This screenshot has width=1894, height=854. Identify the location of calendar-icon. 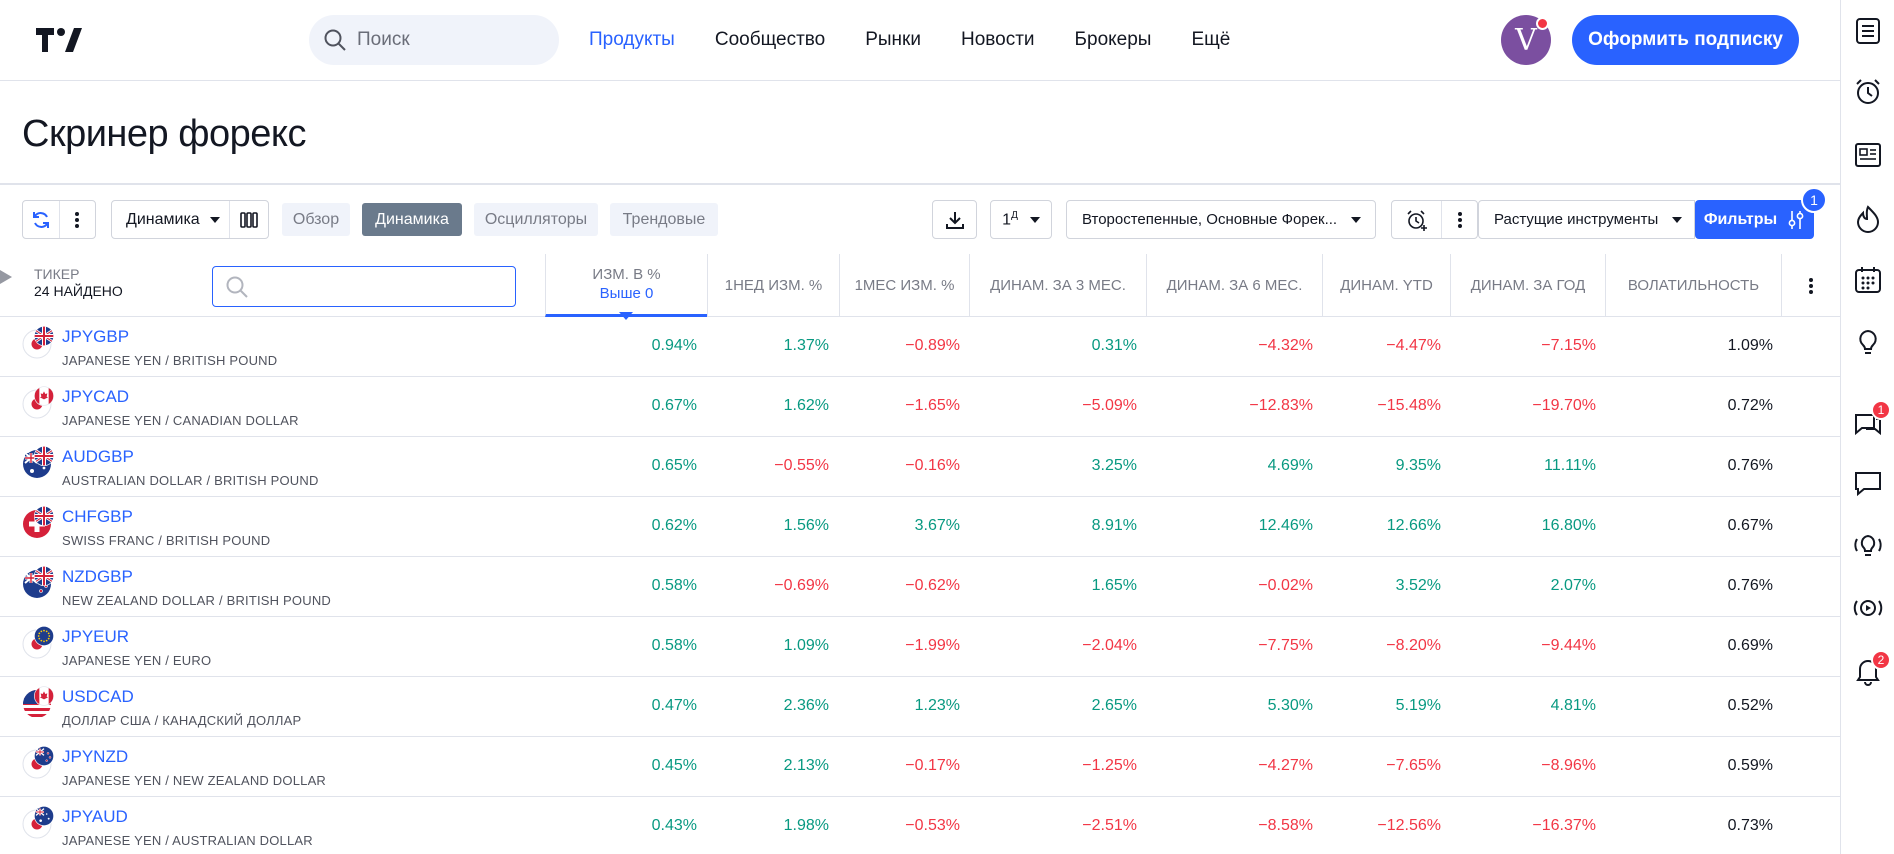
(1868, 280).